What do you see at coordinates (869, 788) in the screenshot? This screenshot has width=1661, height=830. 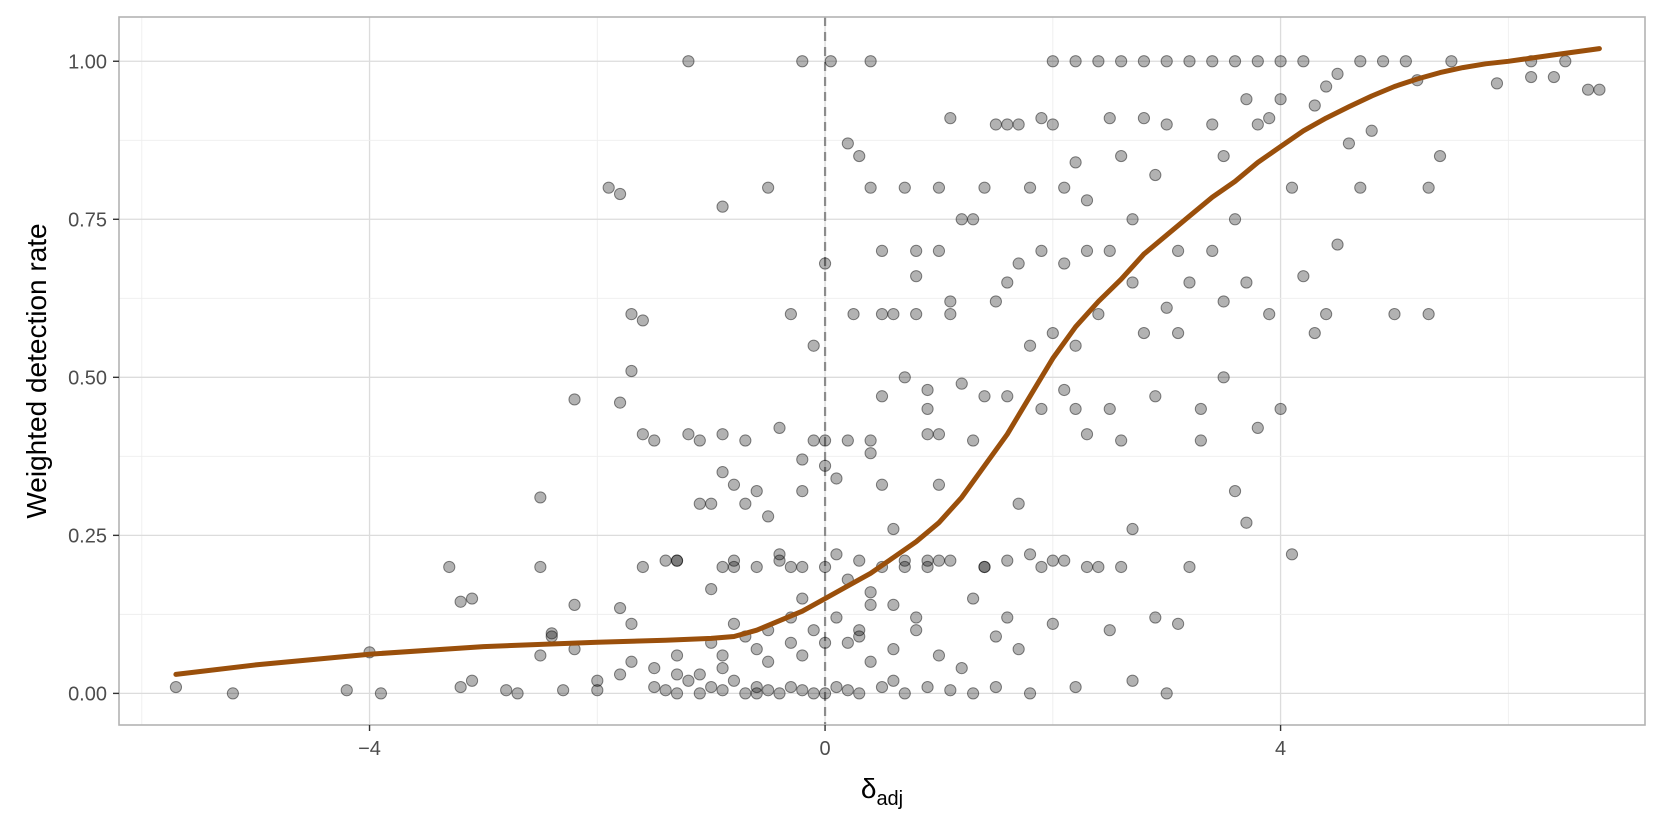 I see `x-axis-title-symbol: δ` at bounding box center [869, 788].